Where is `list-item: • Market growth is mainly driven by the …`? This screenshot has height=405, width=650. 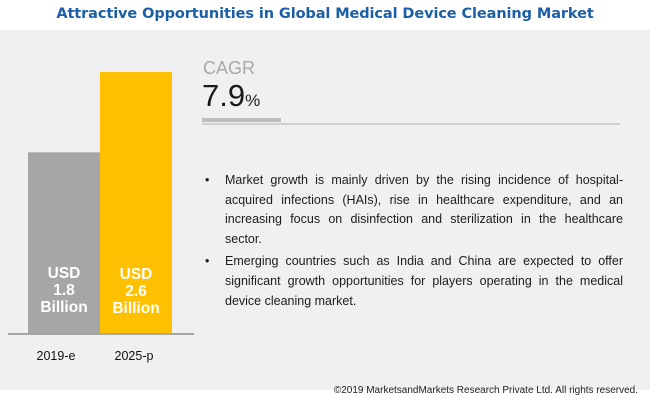
list-item: • Market growth is mainly driven by the … is located at coordinates (413, 210).